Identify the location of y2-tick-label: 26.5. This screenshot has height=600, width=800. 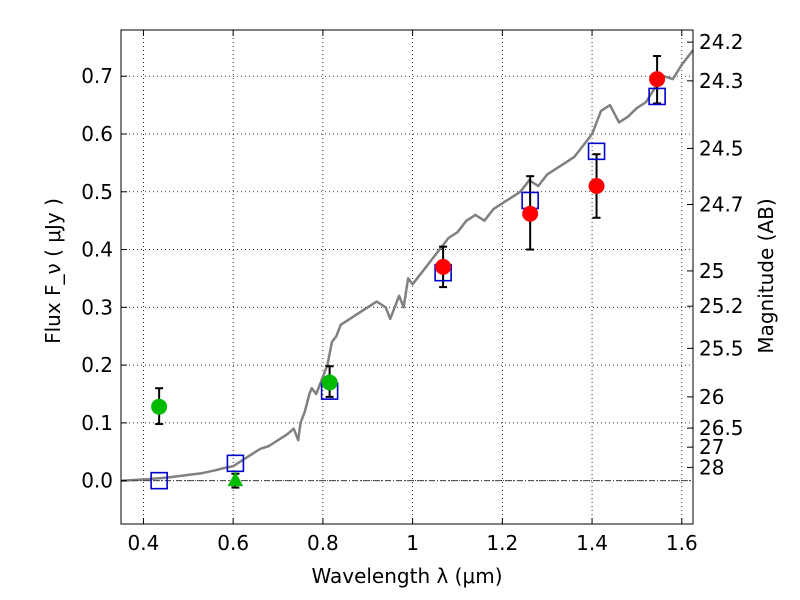
(721, 428).